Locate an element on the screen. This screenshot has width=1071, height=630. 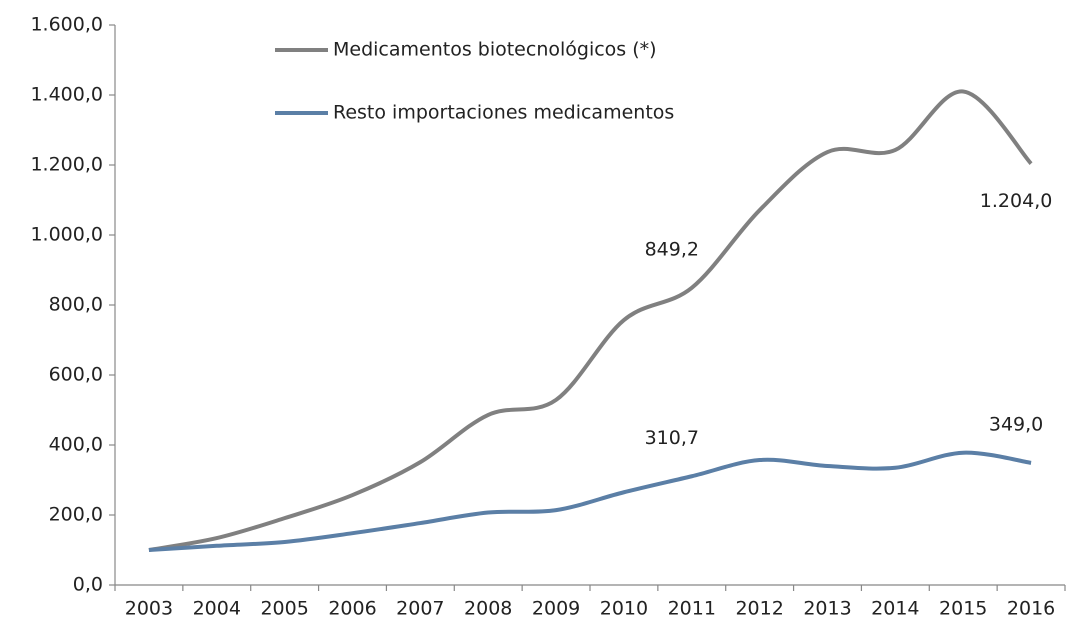
x-tick-label: 2014 is located at coordinates (895, 609).